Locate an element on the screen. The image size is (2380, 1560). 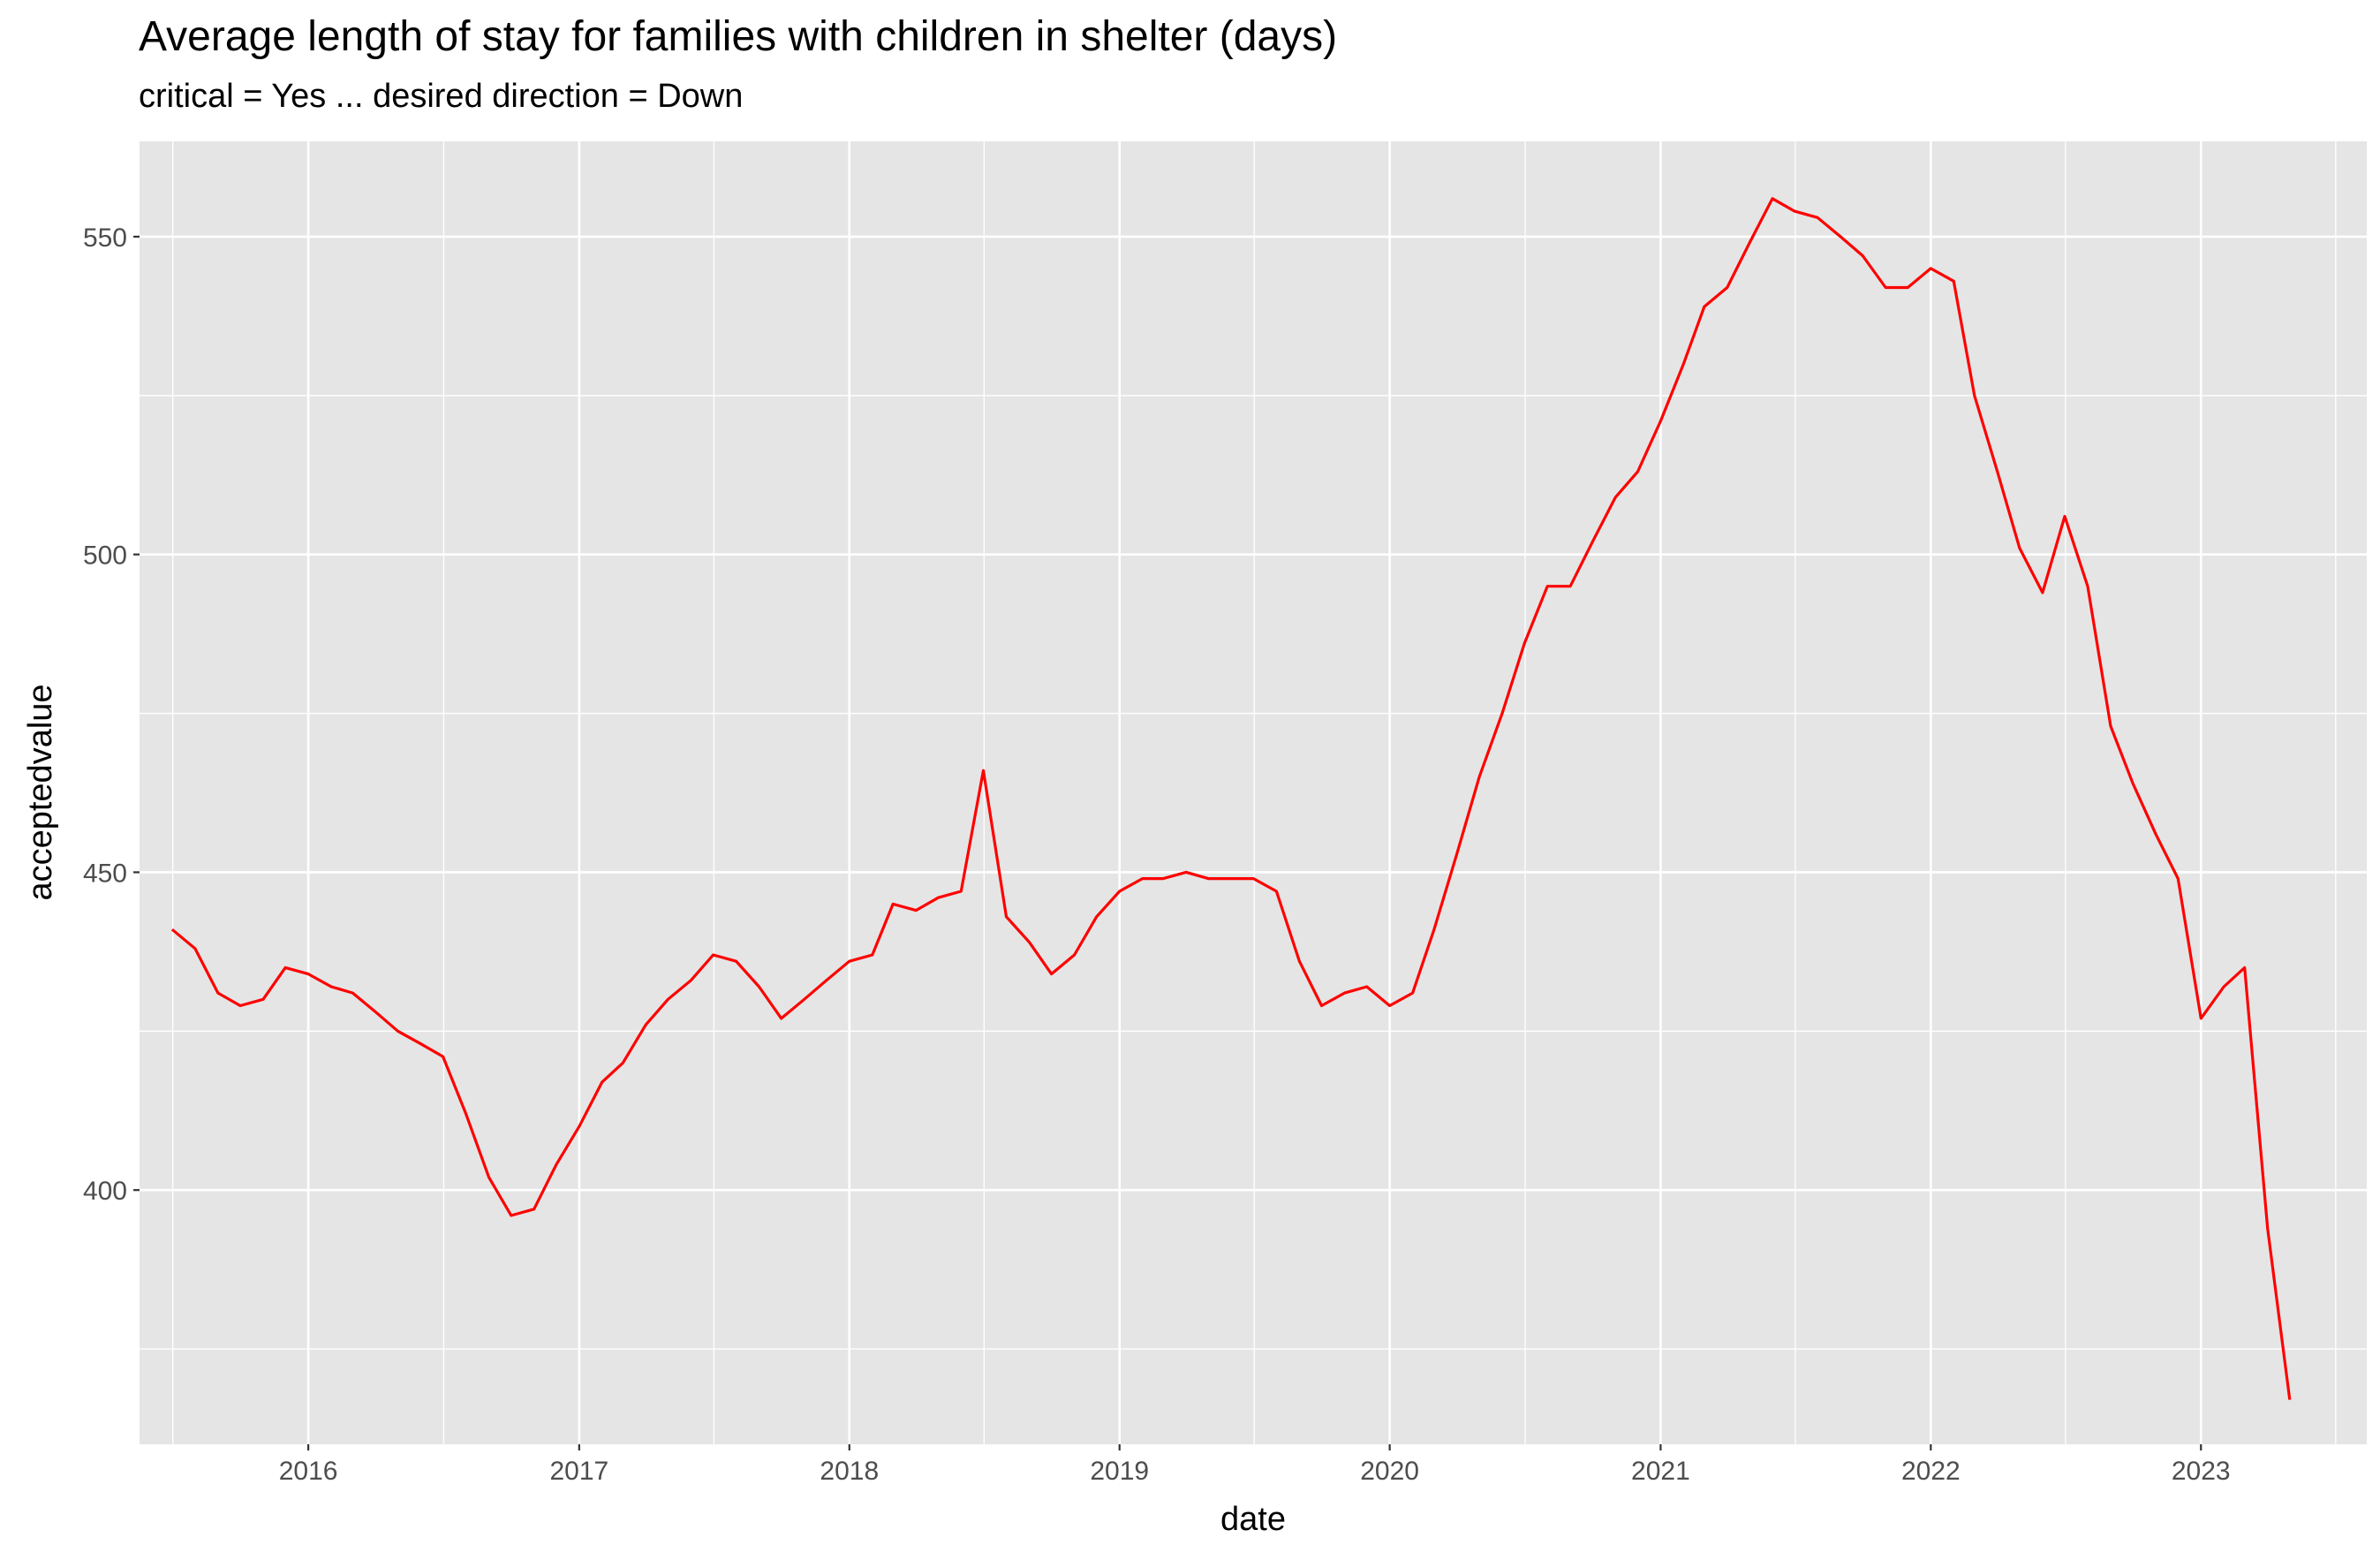
x-tick-label: 2017 is located at coordinates (578, 1471).